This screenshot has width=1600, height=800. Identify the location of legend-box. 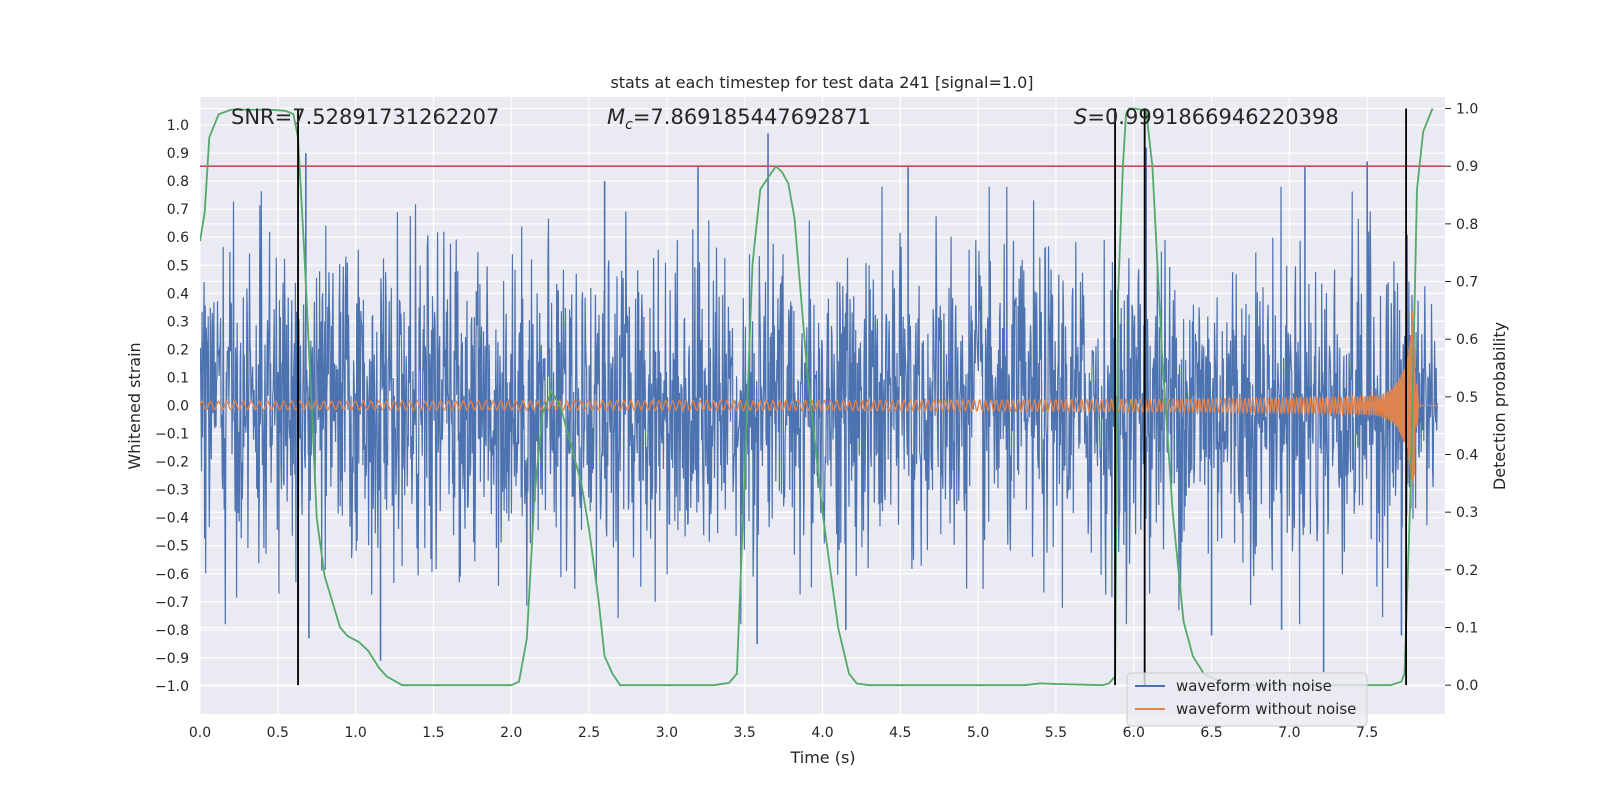
(1247, 699).